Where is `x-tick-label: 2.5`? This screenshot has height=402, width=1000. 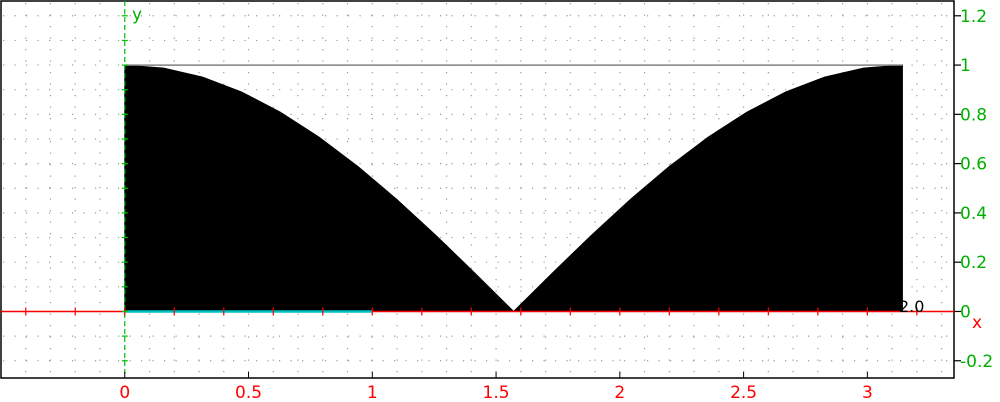 x-tick-label: 2.5 is located at coordinates (743, 392).